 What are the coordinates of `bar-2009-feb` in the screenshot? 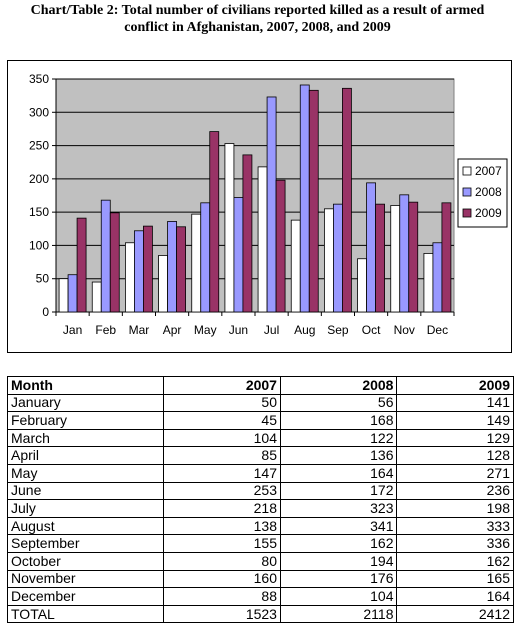 It's located at (114, 262).